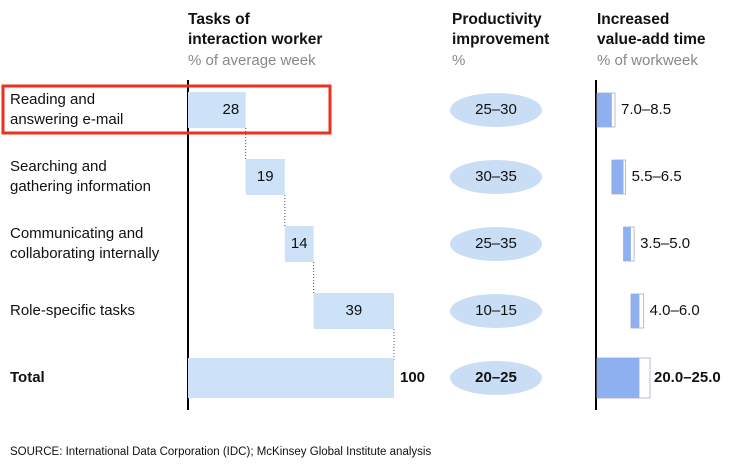  I want to click on value-add-label: 7.0–8.5, so click(646, 109).